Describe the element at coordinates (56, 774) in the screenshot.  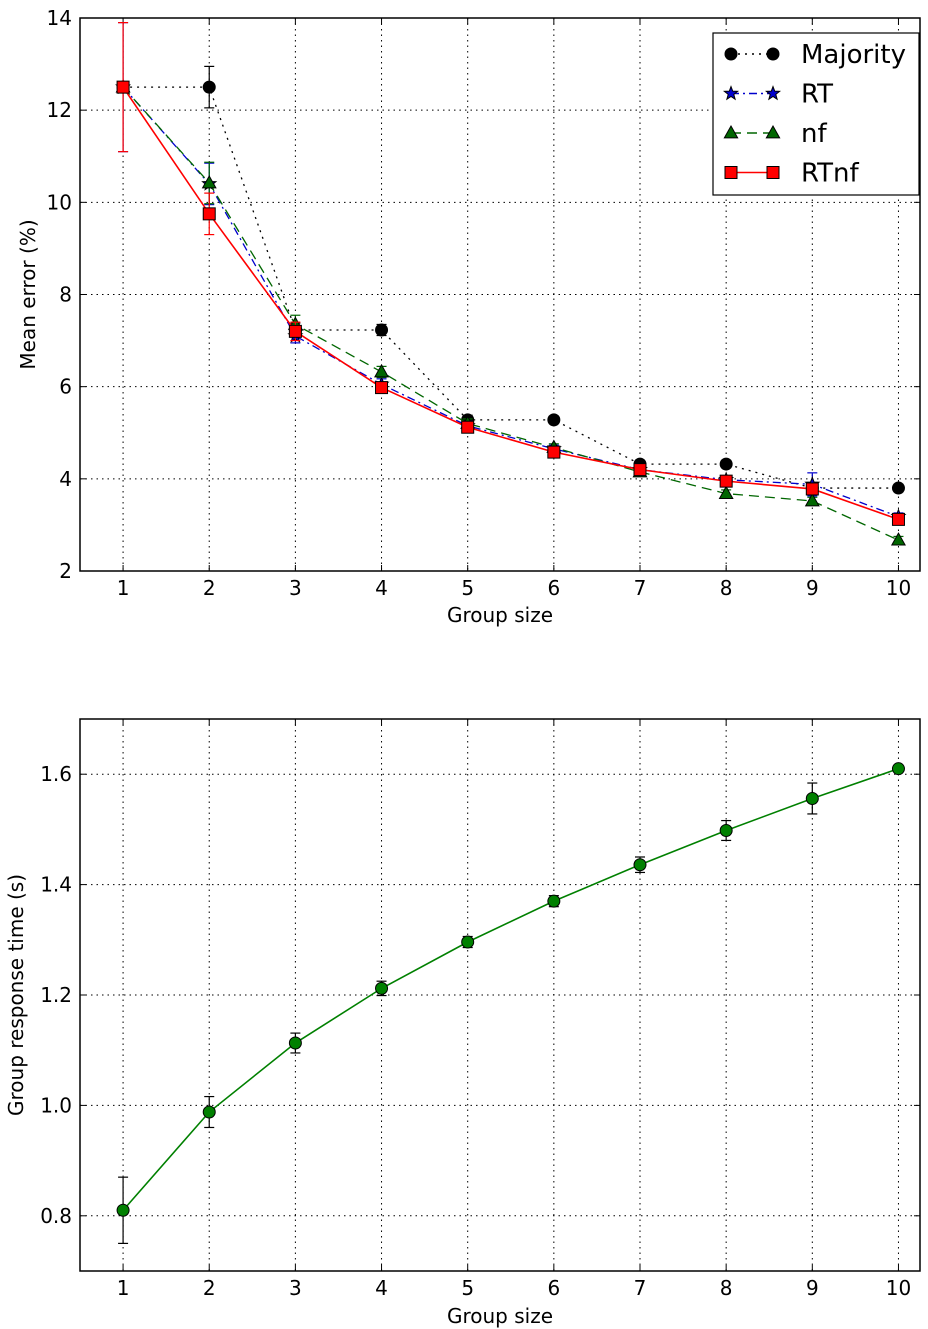
I see `y-tick-label: 1.6` at that location.